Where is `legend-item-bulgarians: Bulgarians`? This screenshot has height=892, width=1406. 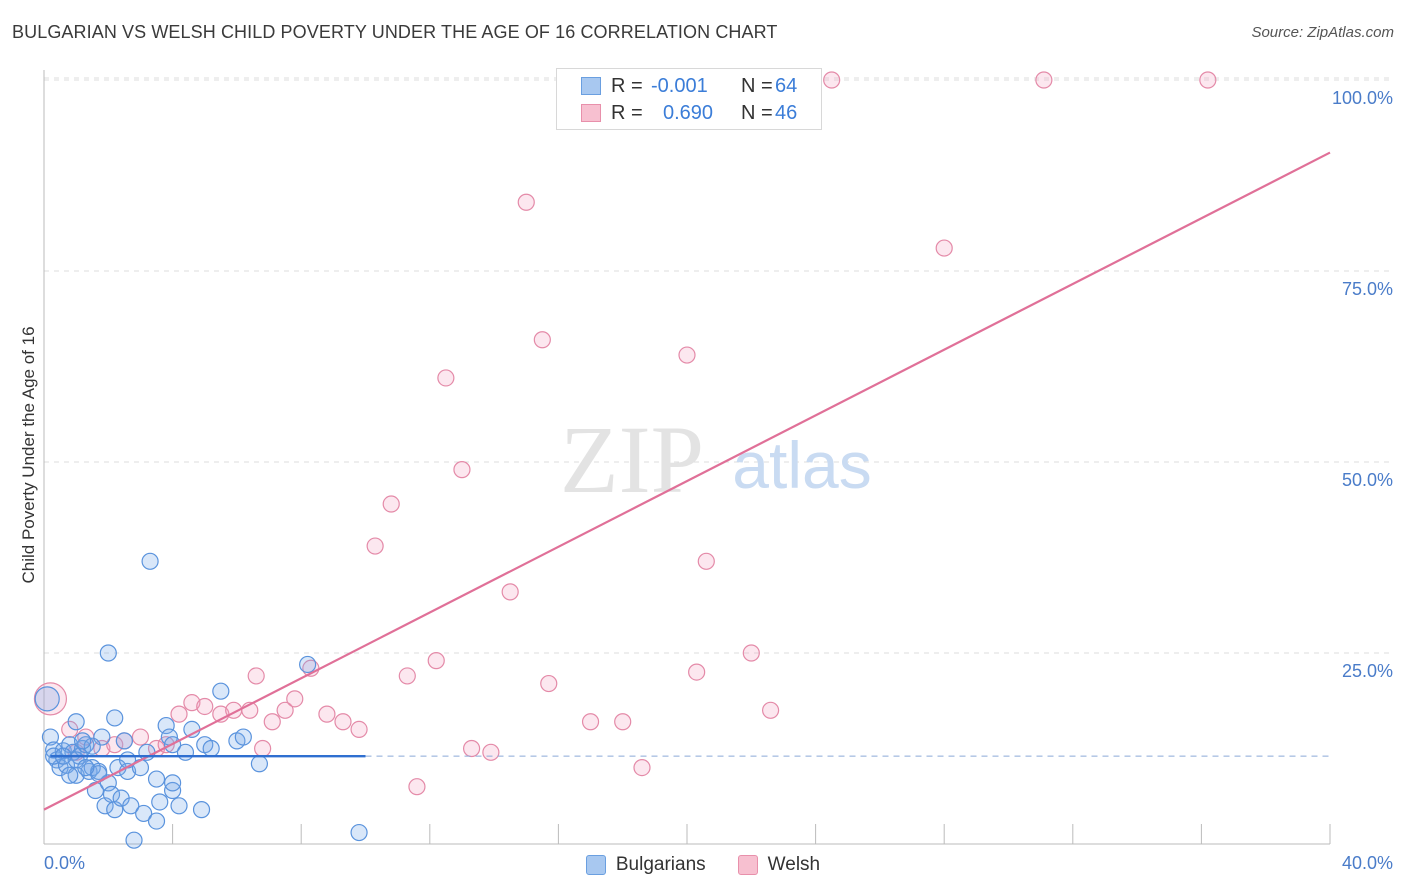
legend-item-bulgarians: Bulgarians is located at coordinates (645, 865).